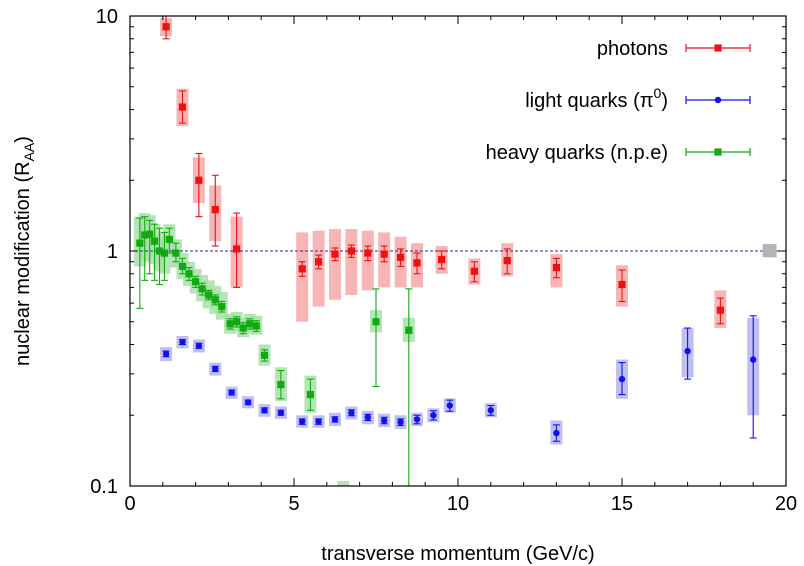  What do you see at coordinates (458, 504) in the screenshot?
I see `x-tick-label-10: 10` at bounding box center [458, 504].